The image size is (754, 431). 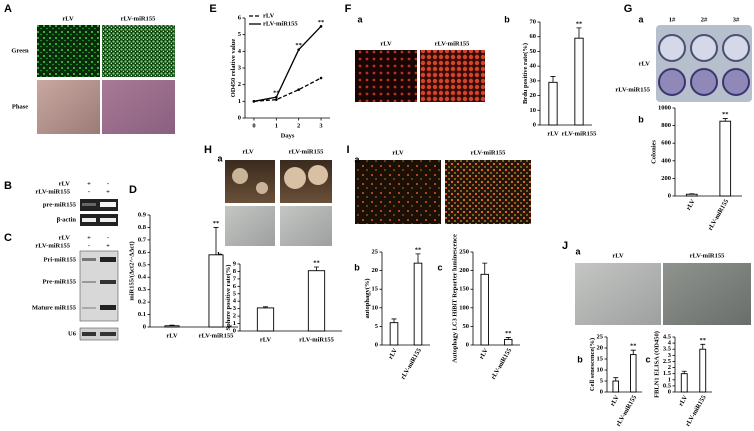 I want to click on y-axis-label: OD450 relative value, so click(x=233, y=68).